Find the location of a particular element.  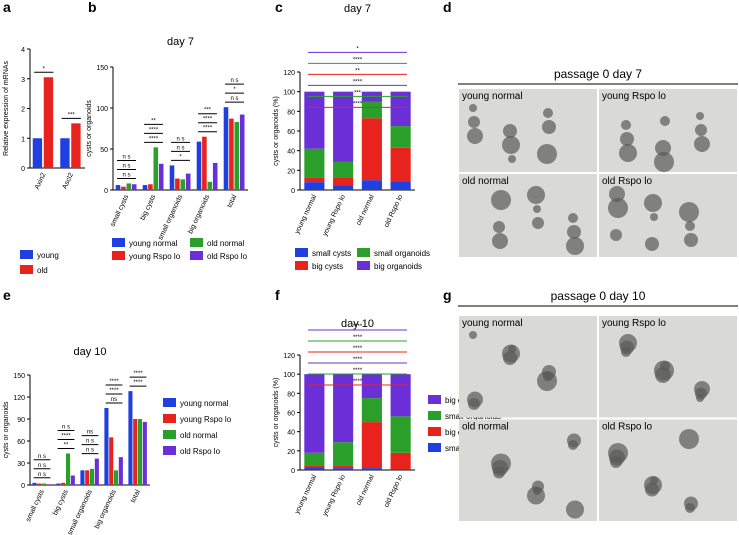

y-tick-label: 4 is located at coordinates (23, 50).